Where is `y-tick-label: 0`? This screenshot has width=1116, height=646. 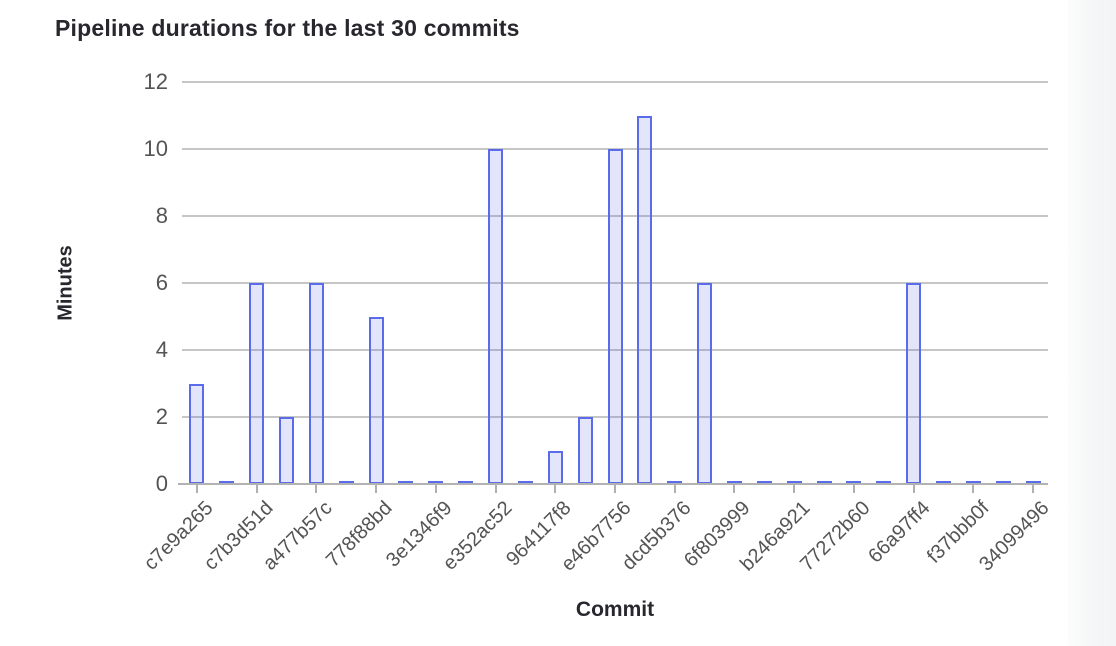
y-tick-label: 0 is located at coordinates (161, 483).